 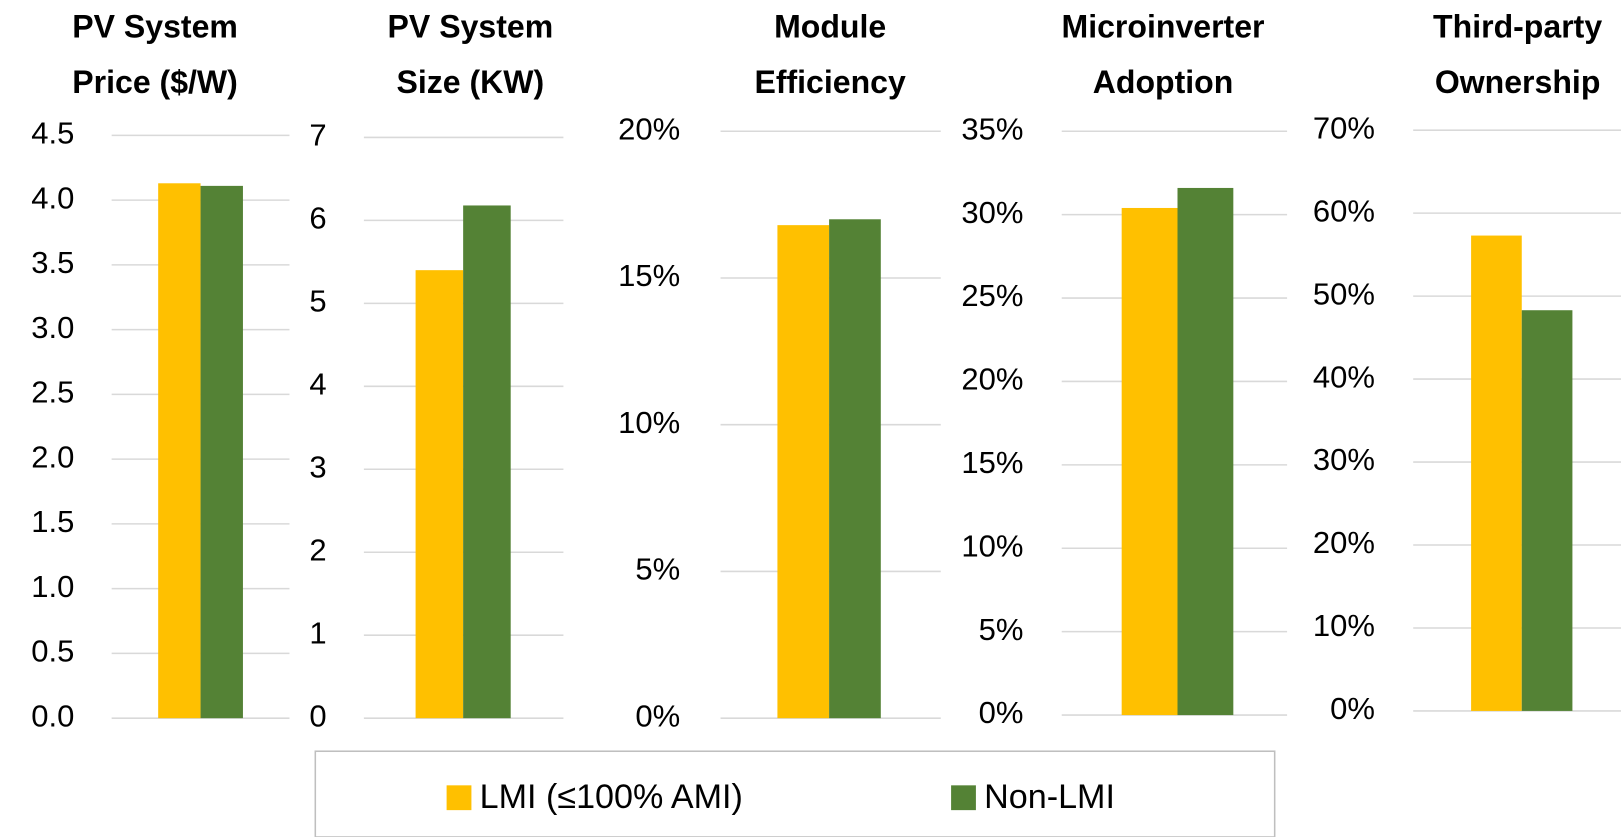 What do you see at coordinates (317, 218) in the screenshot?
I see `y-tick-label: 6` at bounding box center [317, 218].